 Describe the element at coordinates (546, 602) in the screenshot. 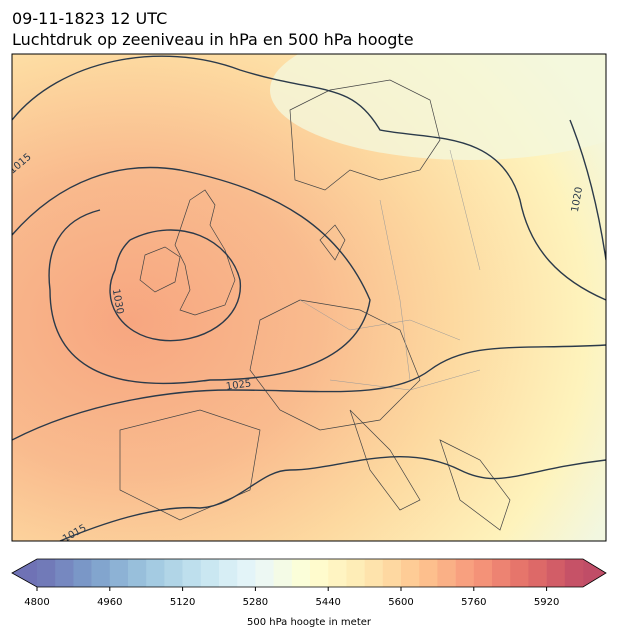

I see `colorbar-tick-label: 5920` at that location.